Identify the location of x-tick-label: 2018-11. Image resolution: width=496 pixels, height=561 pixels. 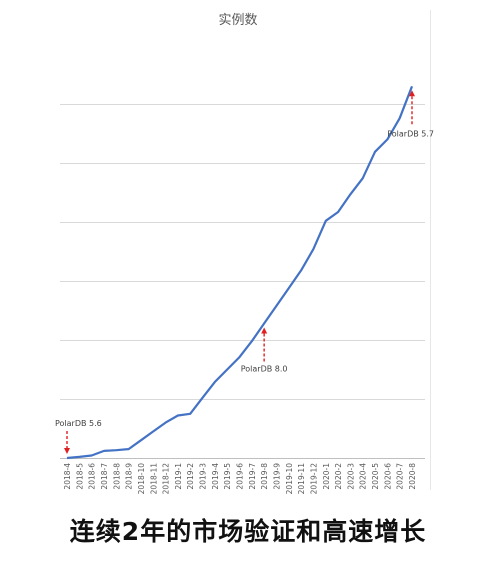
(153, 479).